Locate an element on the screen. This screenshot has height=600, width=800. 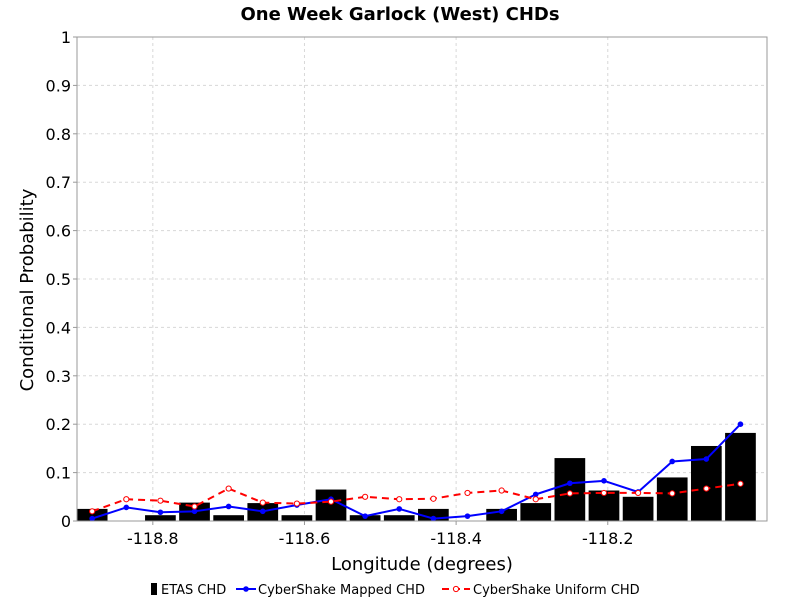
legend-mapped-marker is located at coordinates (246, 589).